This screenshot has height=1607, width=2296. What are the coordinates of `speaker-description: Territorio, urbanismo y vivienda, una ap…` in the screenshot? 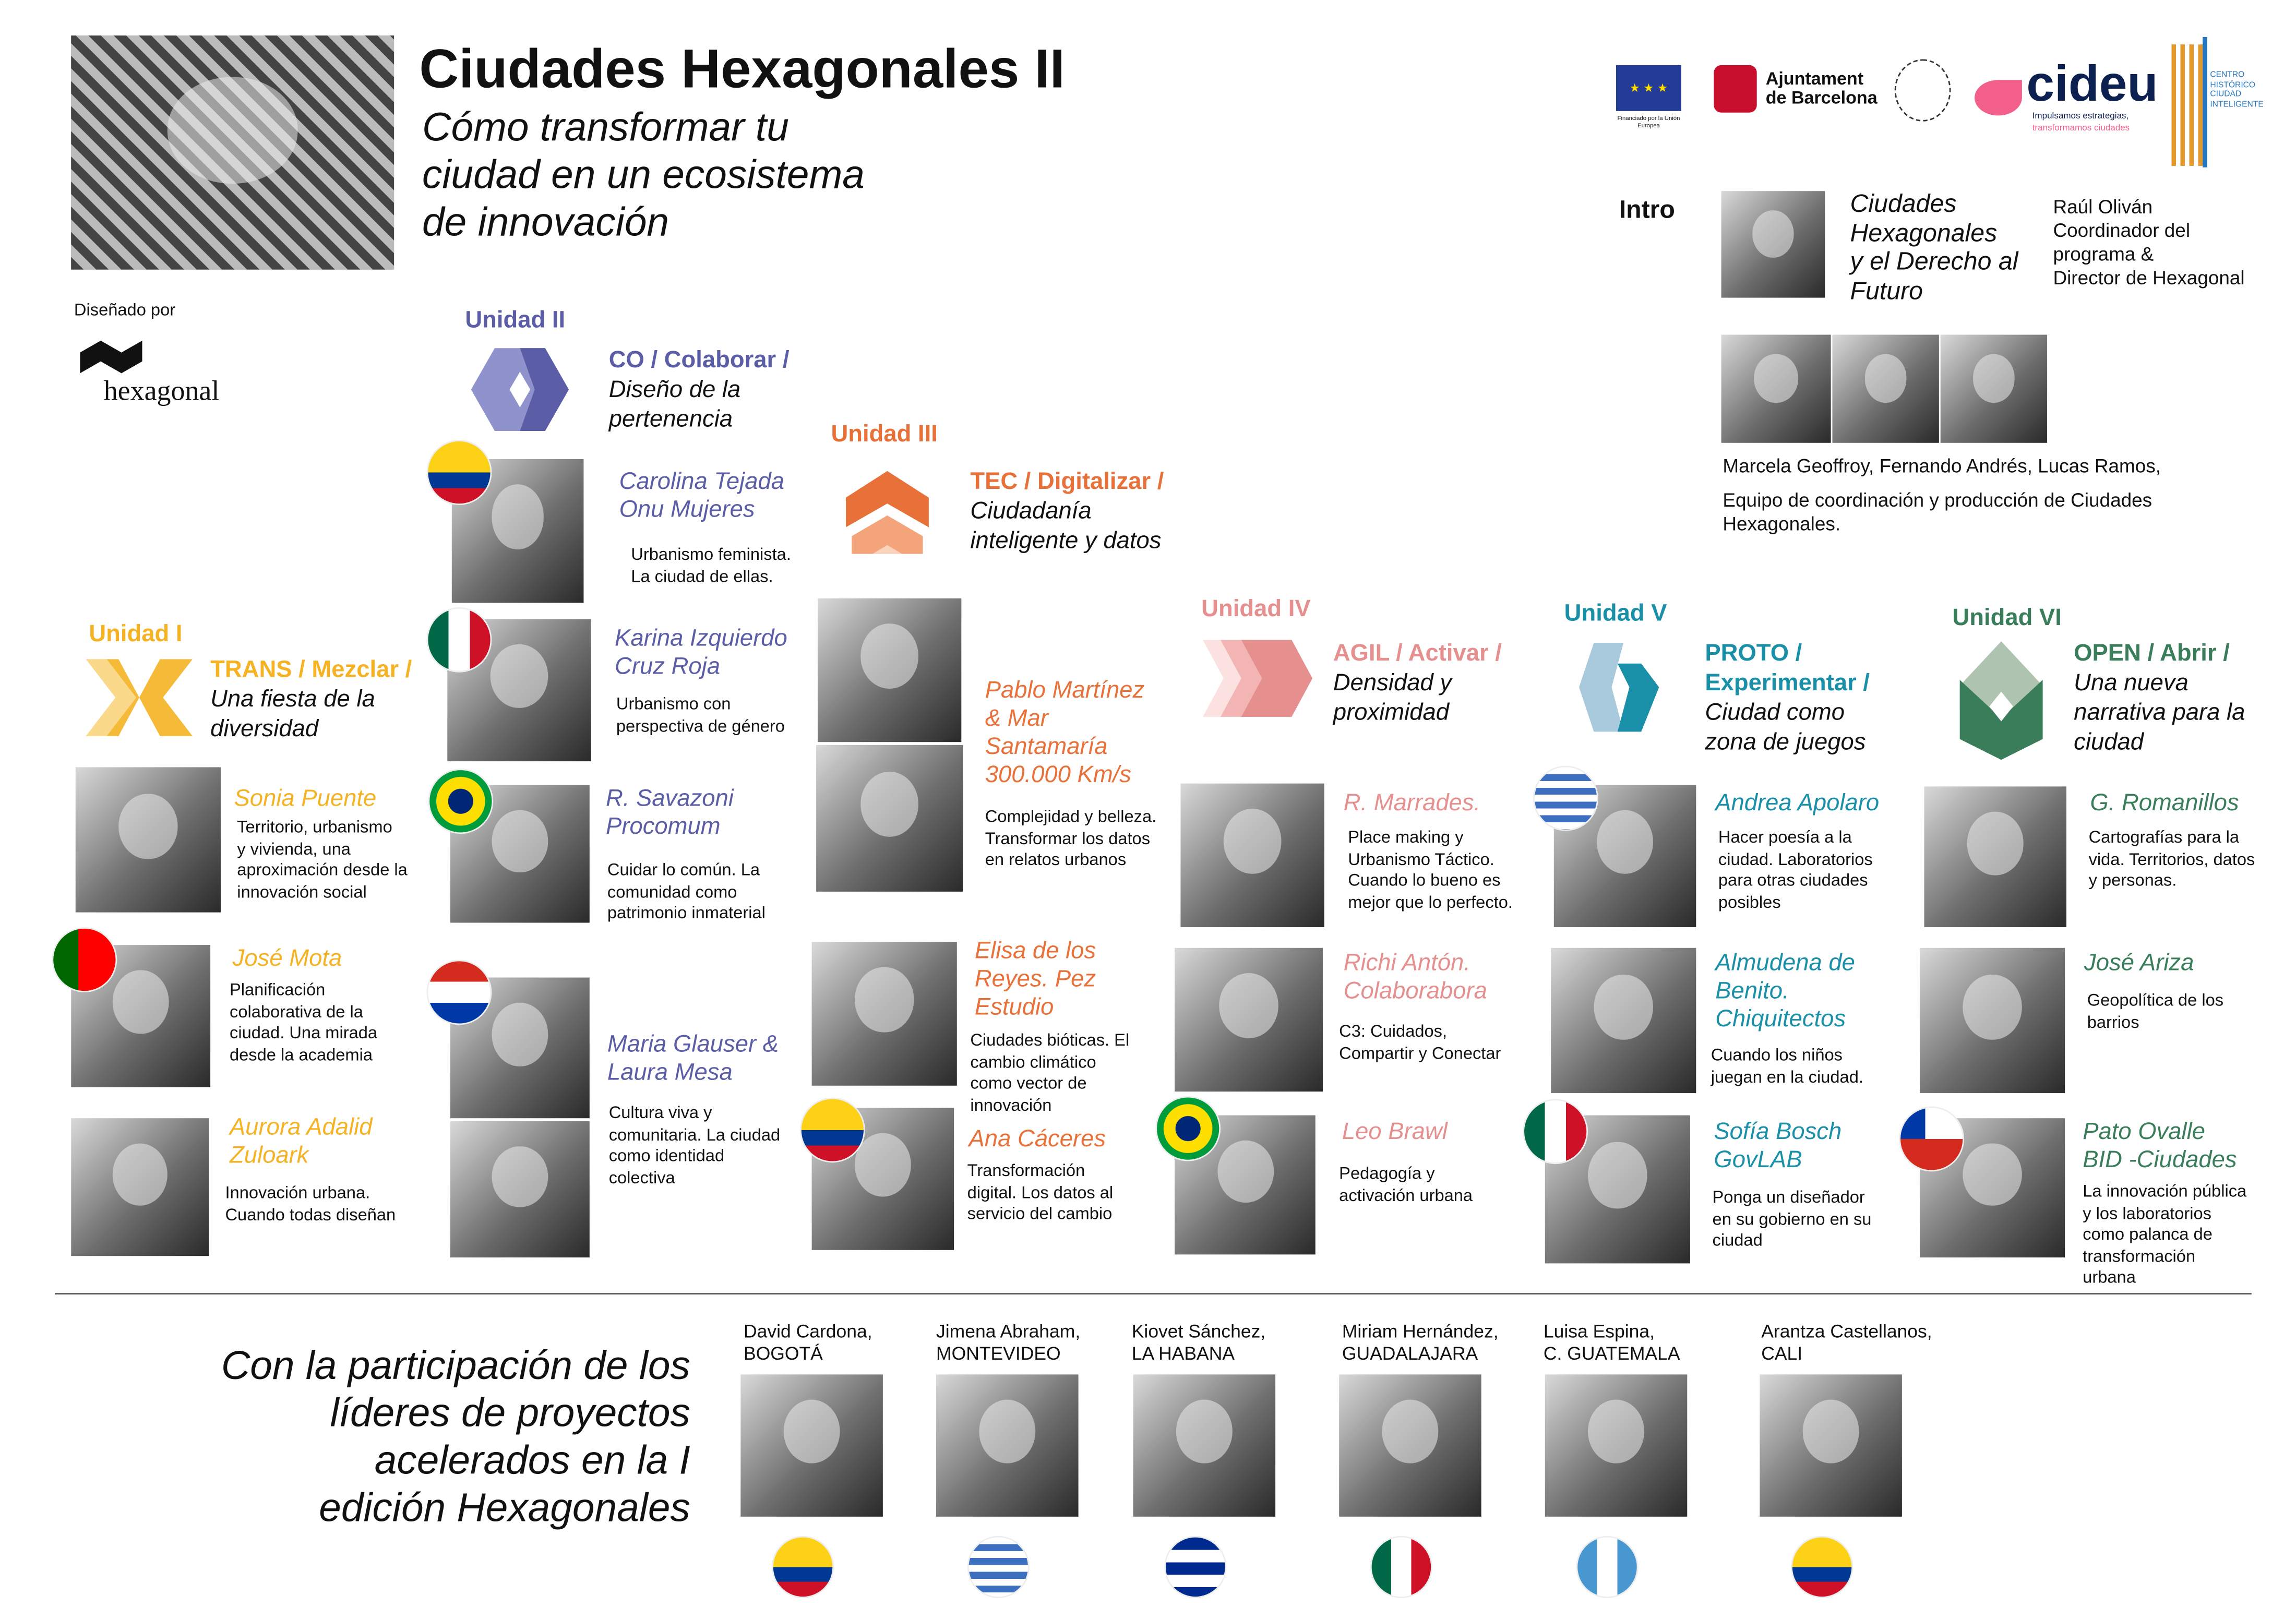 It's located at (322, 860).